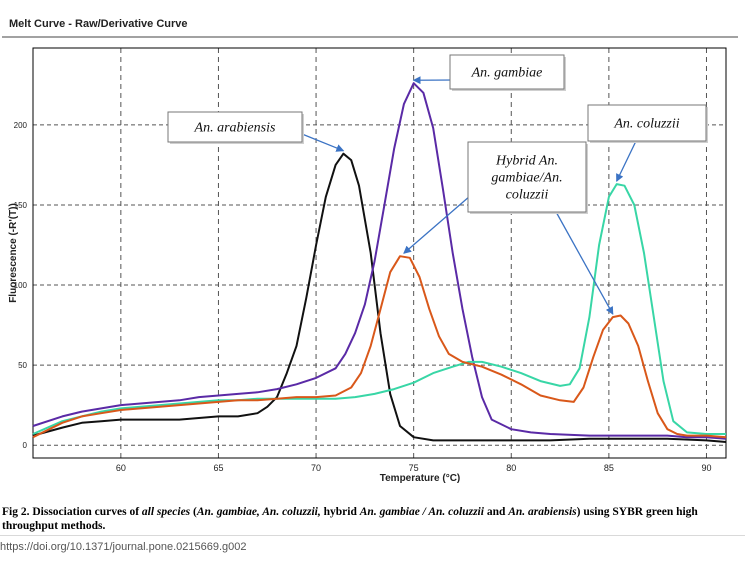 Image resolution: width=745 pixels, height=567 pixels. What do you see at coordinates (496, 512) in the screenshot?
I see `caption-text-4: and` at bounding box center [496, 512].